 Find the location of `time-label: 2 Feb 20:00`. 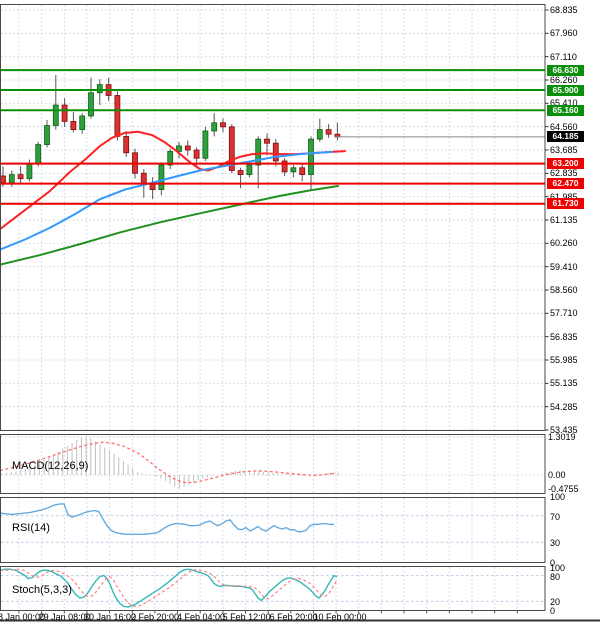

time-label: 2 Feb 20:00 is located at coordinates (155, 617).